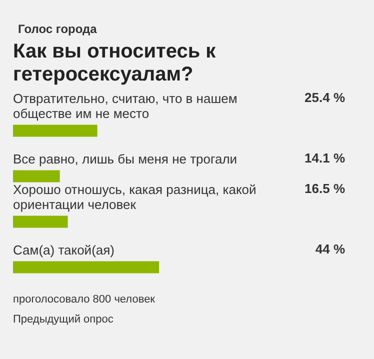 The height and width of the screenshot is (359, 374). Describe the element at coordinates (125, 105) in the screenshot. I see `y-tick-label: Отвратительно, считаю, что в нашем обществе им не место` at that location.